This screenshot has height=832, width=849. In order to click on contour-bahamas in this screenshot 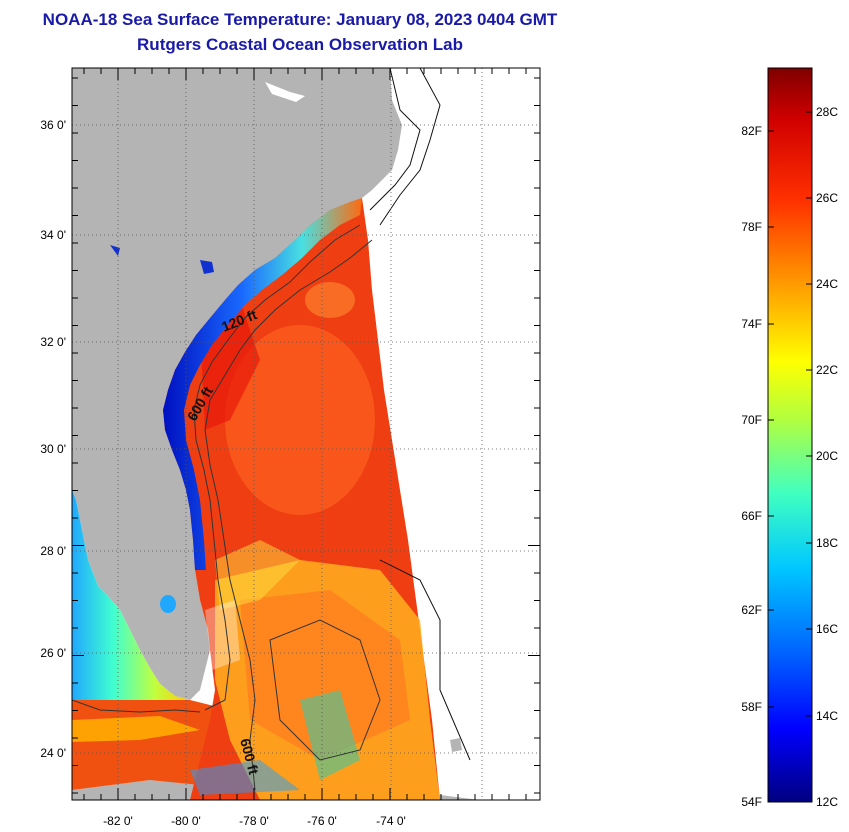, I will do `click(325, 690)`.